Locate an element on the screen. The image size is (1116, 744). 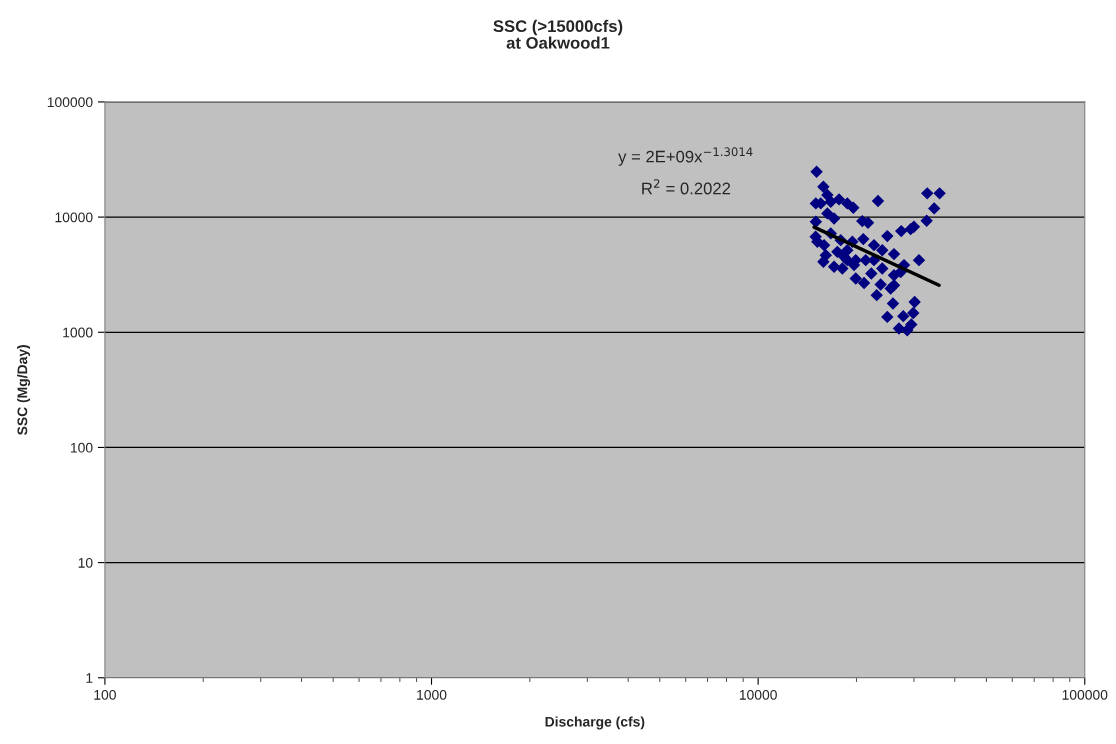
x-tick-label: 100000 is located at coordinates (1085, 694).